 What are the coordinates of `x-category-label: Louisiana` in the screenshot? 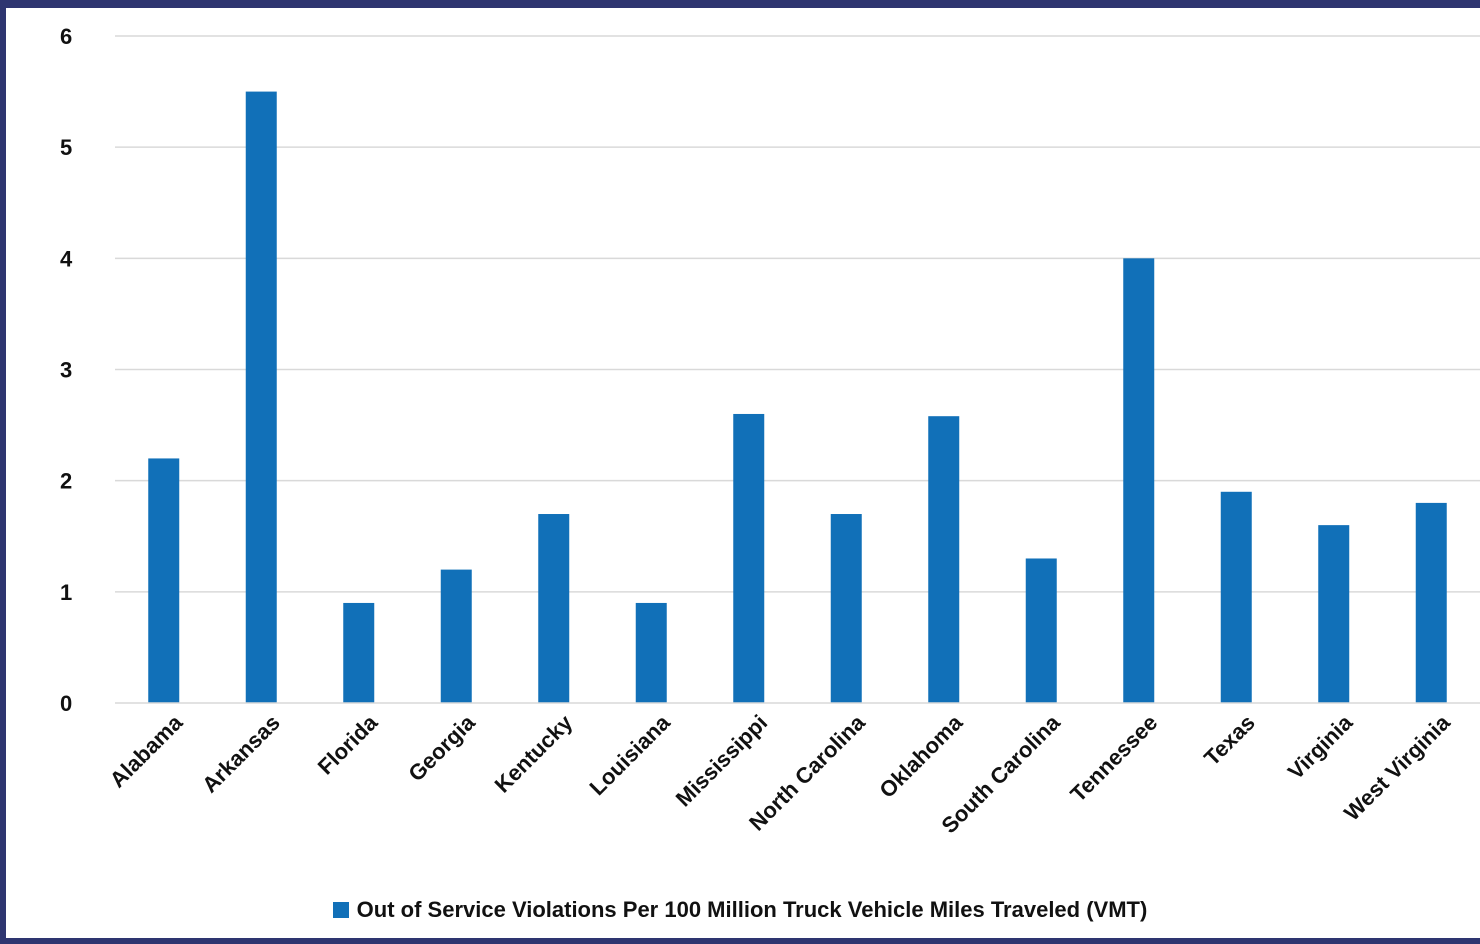 It's located at (629, 754).